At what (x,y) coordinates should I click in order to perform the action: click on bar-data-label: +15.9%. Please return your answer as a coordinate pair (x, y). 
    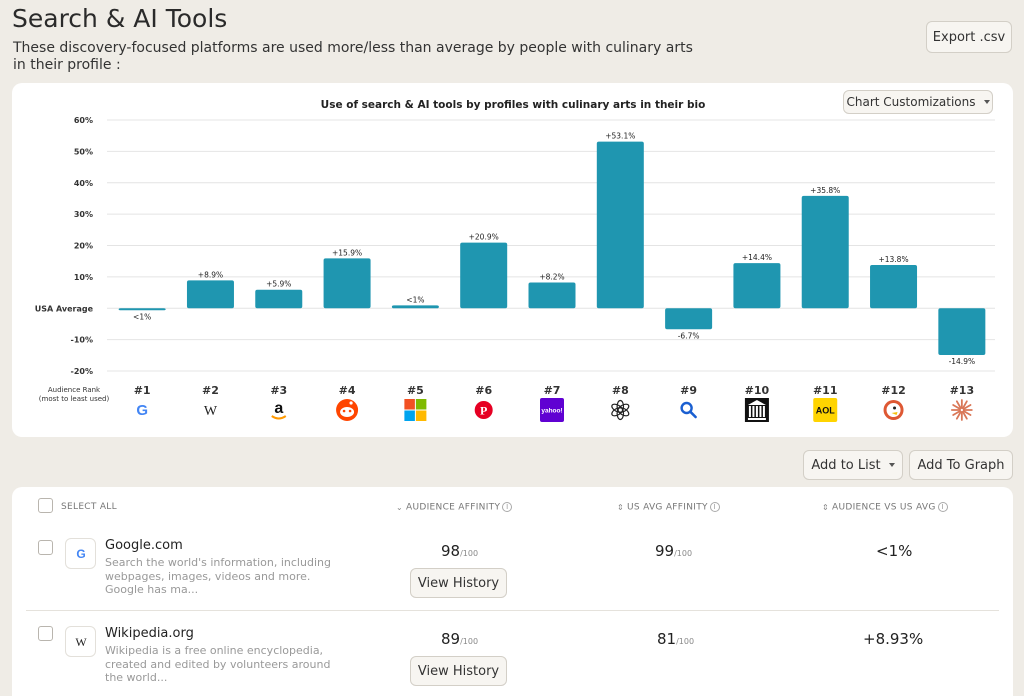
    Looking at the image, I should click on (347, 252).